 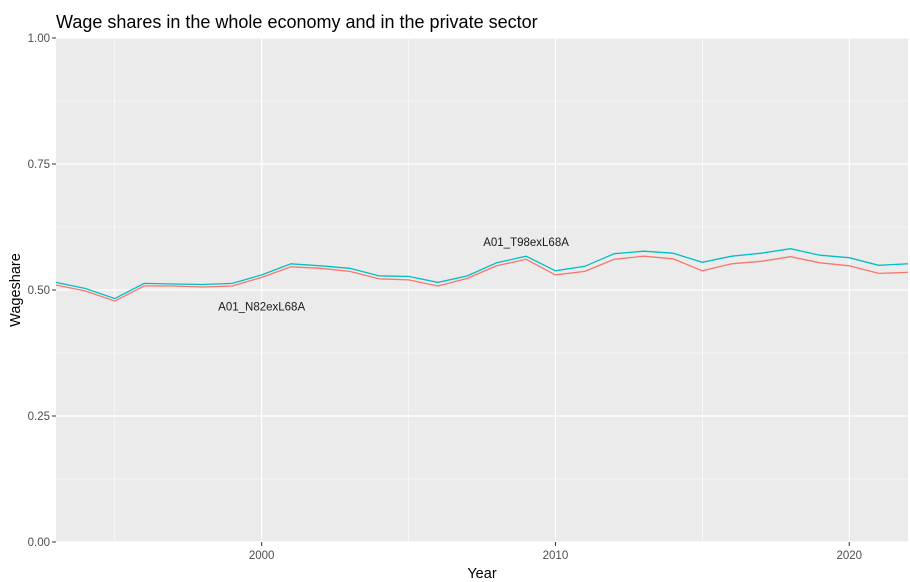 What do you see at coordinates (16, 290) in the screenshot?
I see `y-axis-title: Wageshare` at bounding box center [16, 290].